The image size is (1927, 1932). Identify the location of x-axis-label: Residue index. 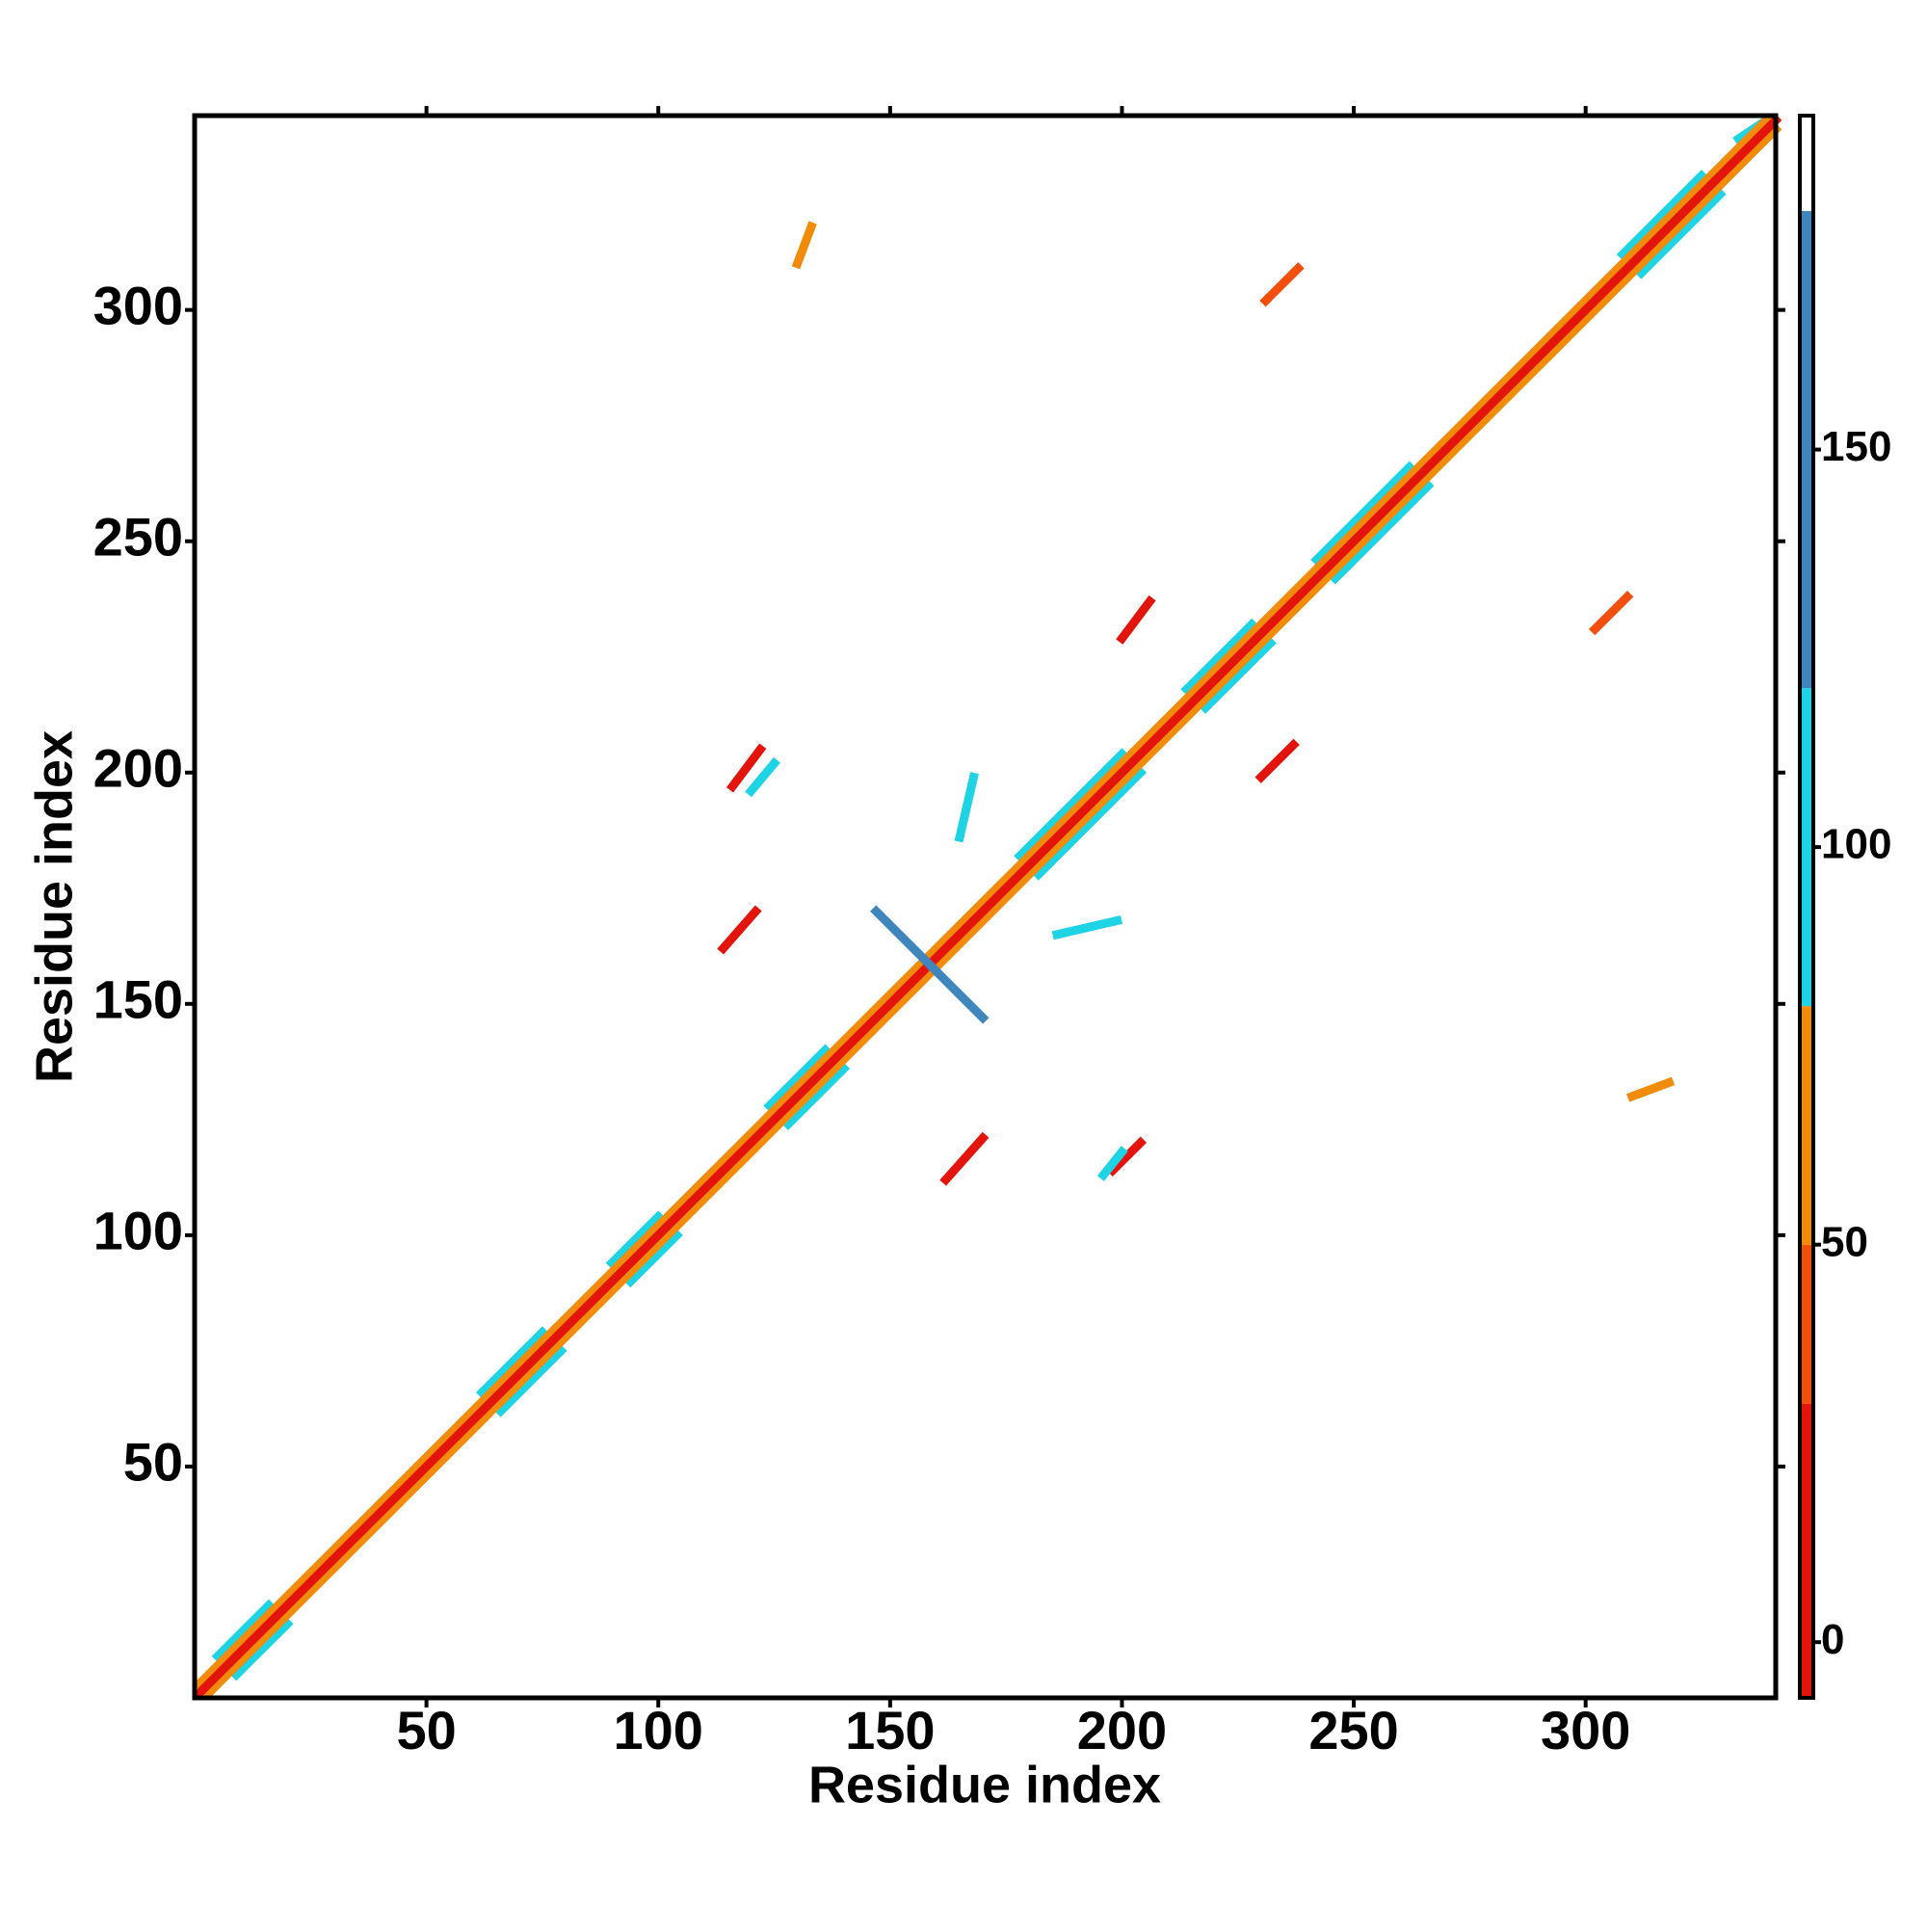
(984, 1784).